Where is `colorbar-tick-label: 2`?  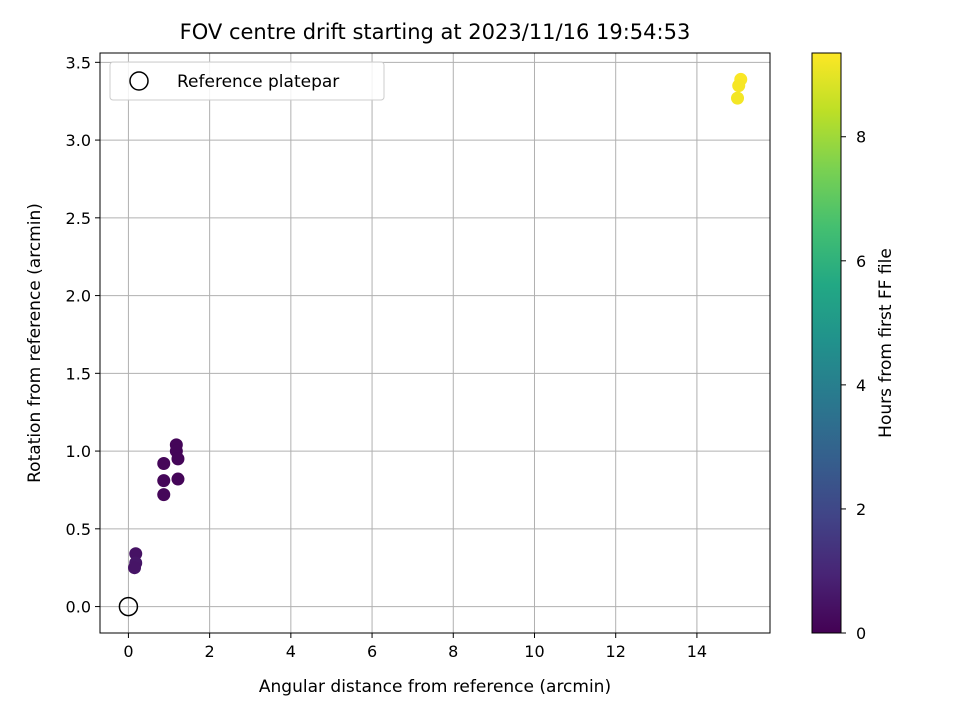
colorbar-tick-label: 2 is located at coordinates (861, 509).